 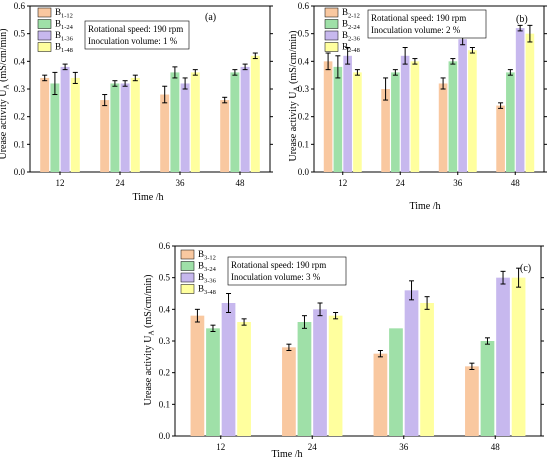 What do you see at coordinates (207, 278) in the screenshot?
I see `legend-label: B3-36` at bounding box center [207, 278].